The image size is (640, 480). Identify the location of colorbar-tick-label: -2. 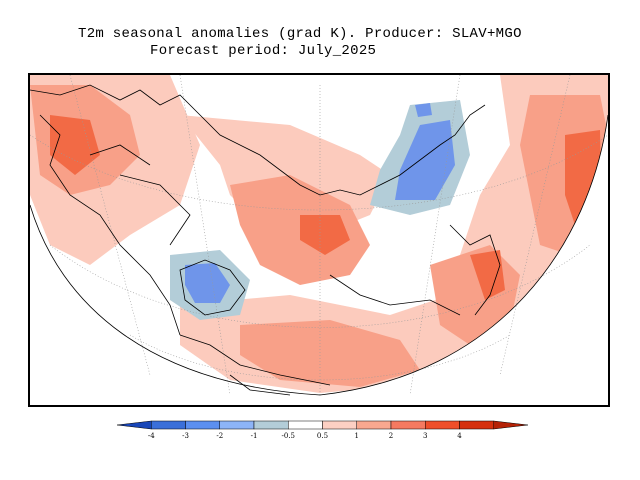
(219, 436).